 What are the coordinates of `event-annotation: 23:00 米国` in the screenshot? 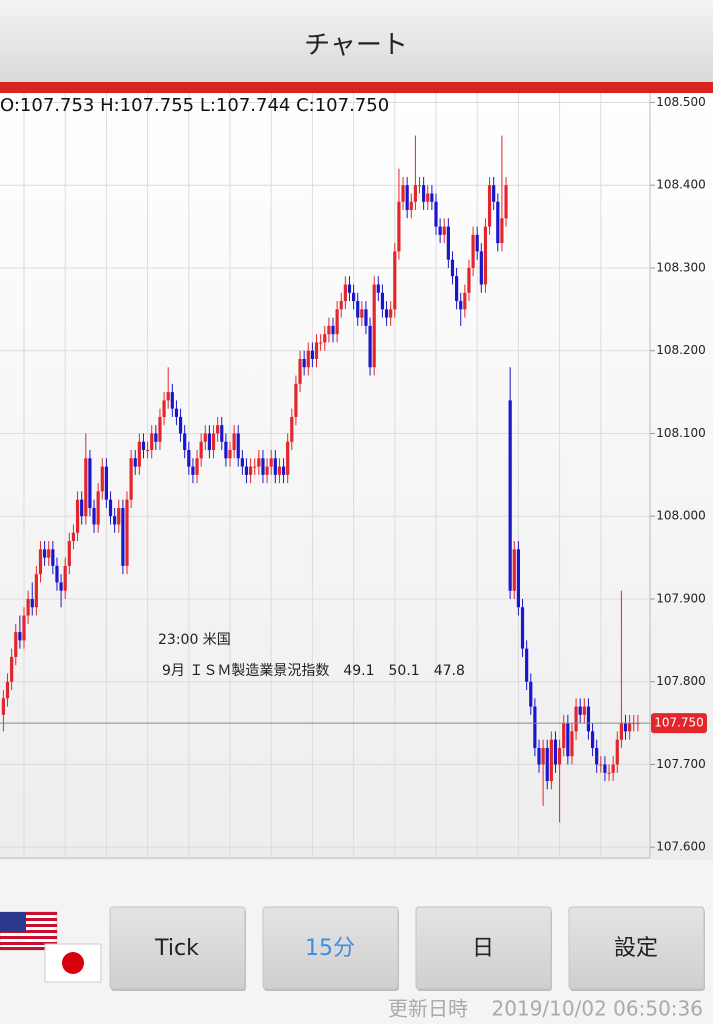 It's located at (194, 640).